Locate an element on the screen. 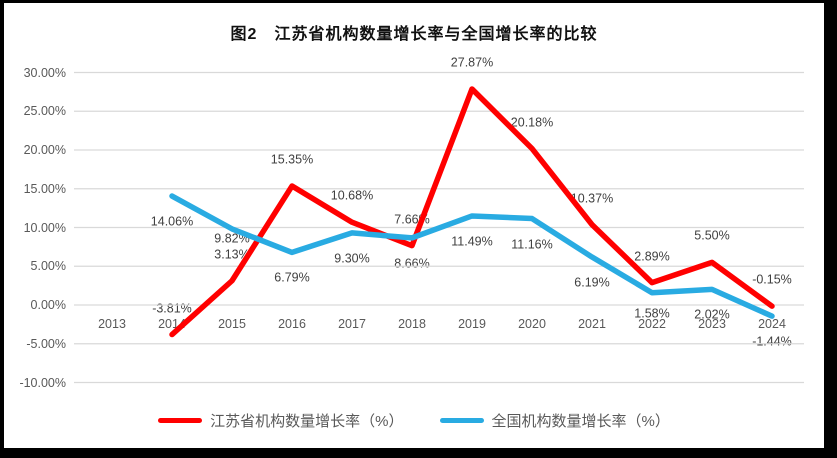 The image size is (837, 458). y-axis-tick-label: -10.00% is located at coordinates (42, 382).